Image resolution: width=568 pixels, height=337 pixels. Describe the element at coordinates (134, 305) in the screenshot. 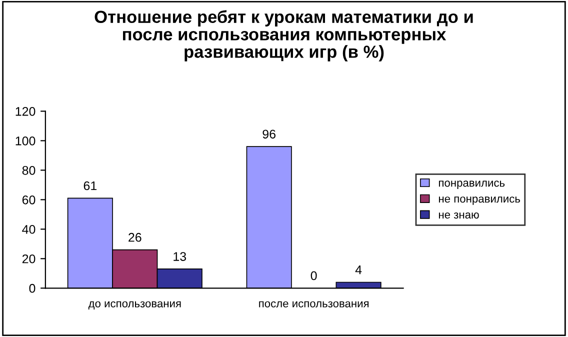

I see `x-tick-label: до использования` at that location.